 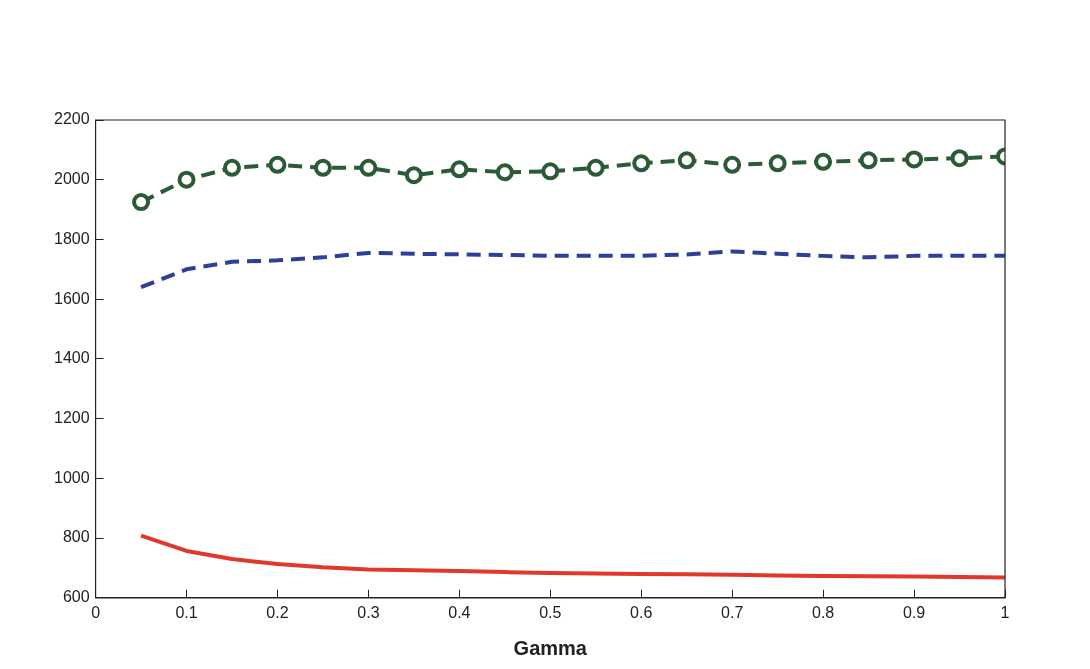 What do you see at coordinates (72, 298) in the screenshot?
I see `y-tick-label: 1600` at bounding box center [72, 298].